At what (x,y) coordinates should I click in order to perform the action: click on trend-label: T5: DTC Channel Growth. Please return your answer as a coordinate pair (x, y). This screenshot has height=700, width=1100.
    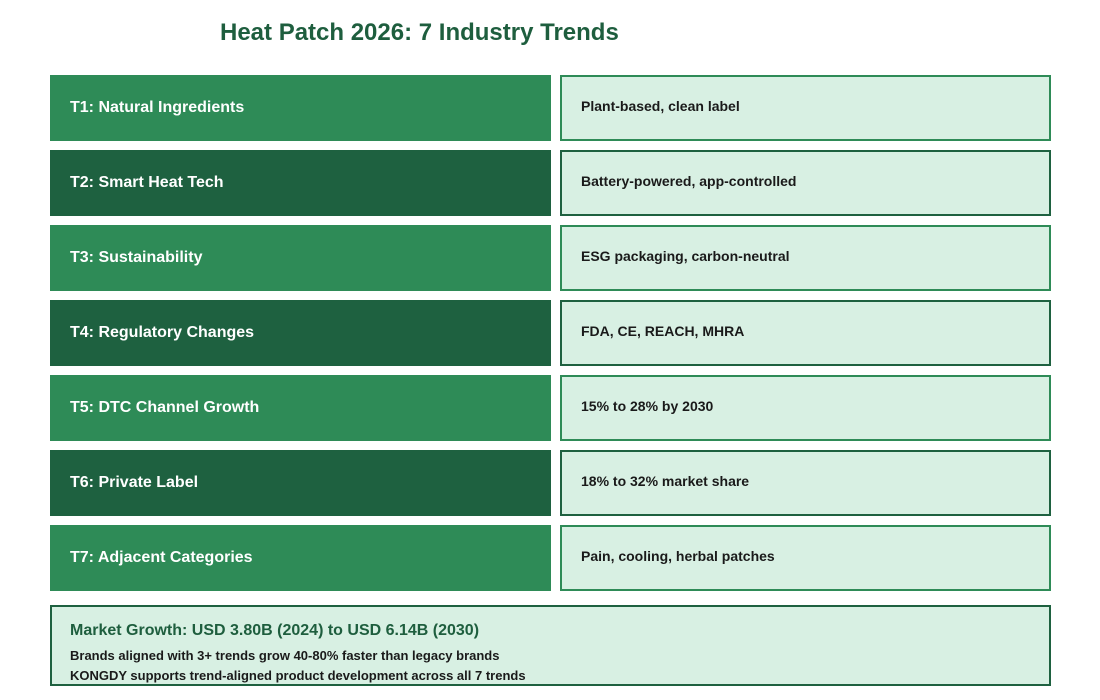
    Looking at the image, I should click on (165, 407).